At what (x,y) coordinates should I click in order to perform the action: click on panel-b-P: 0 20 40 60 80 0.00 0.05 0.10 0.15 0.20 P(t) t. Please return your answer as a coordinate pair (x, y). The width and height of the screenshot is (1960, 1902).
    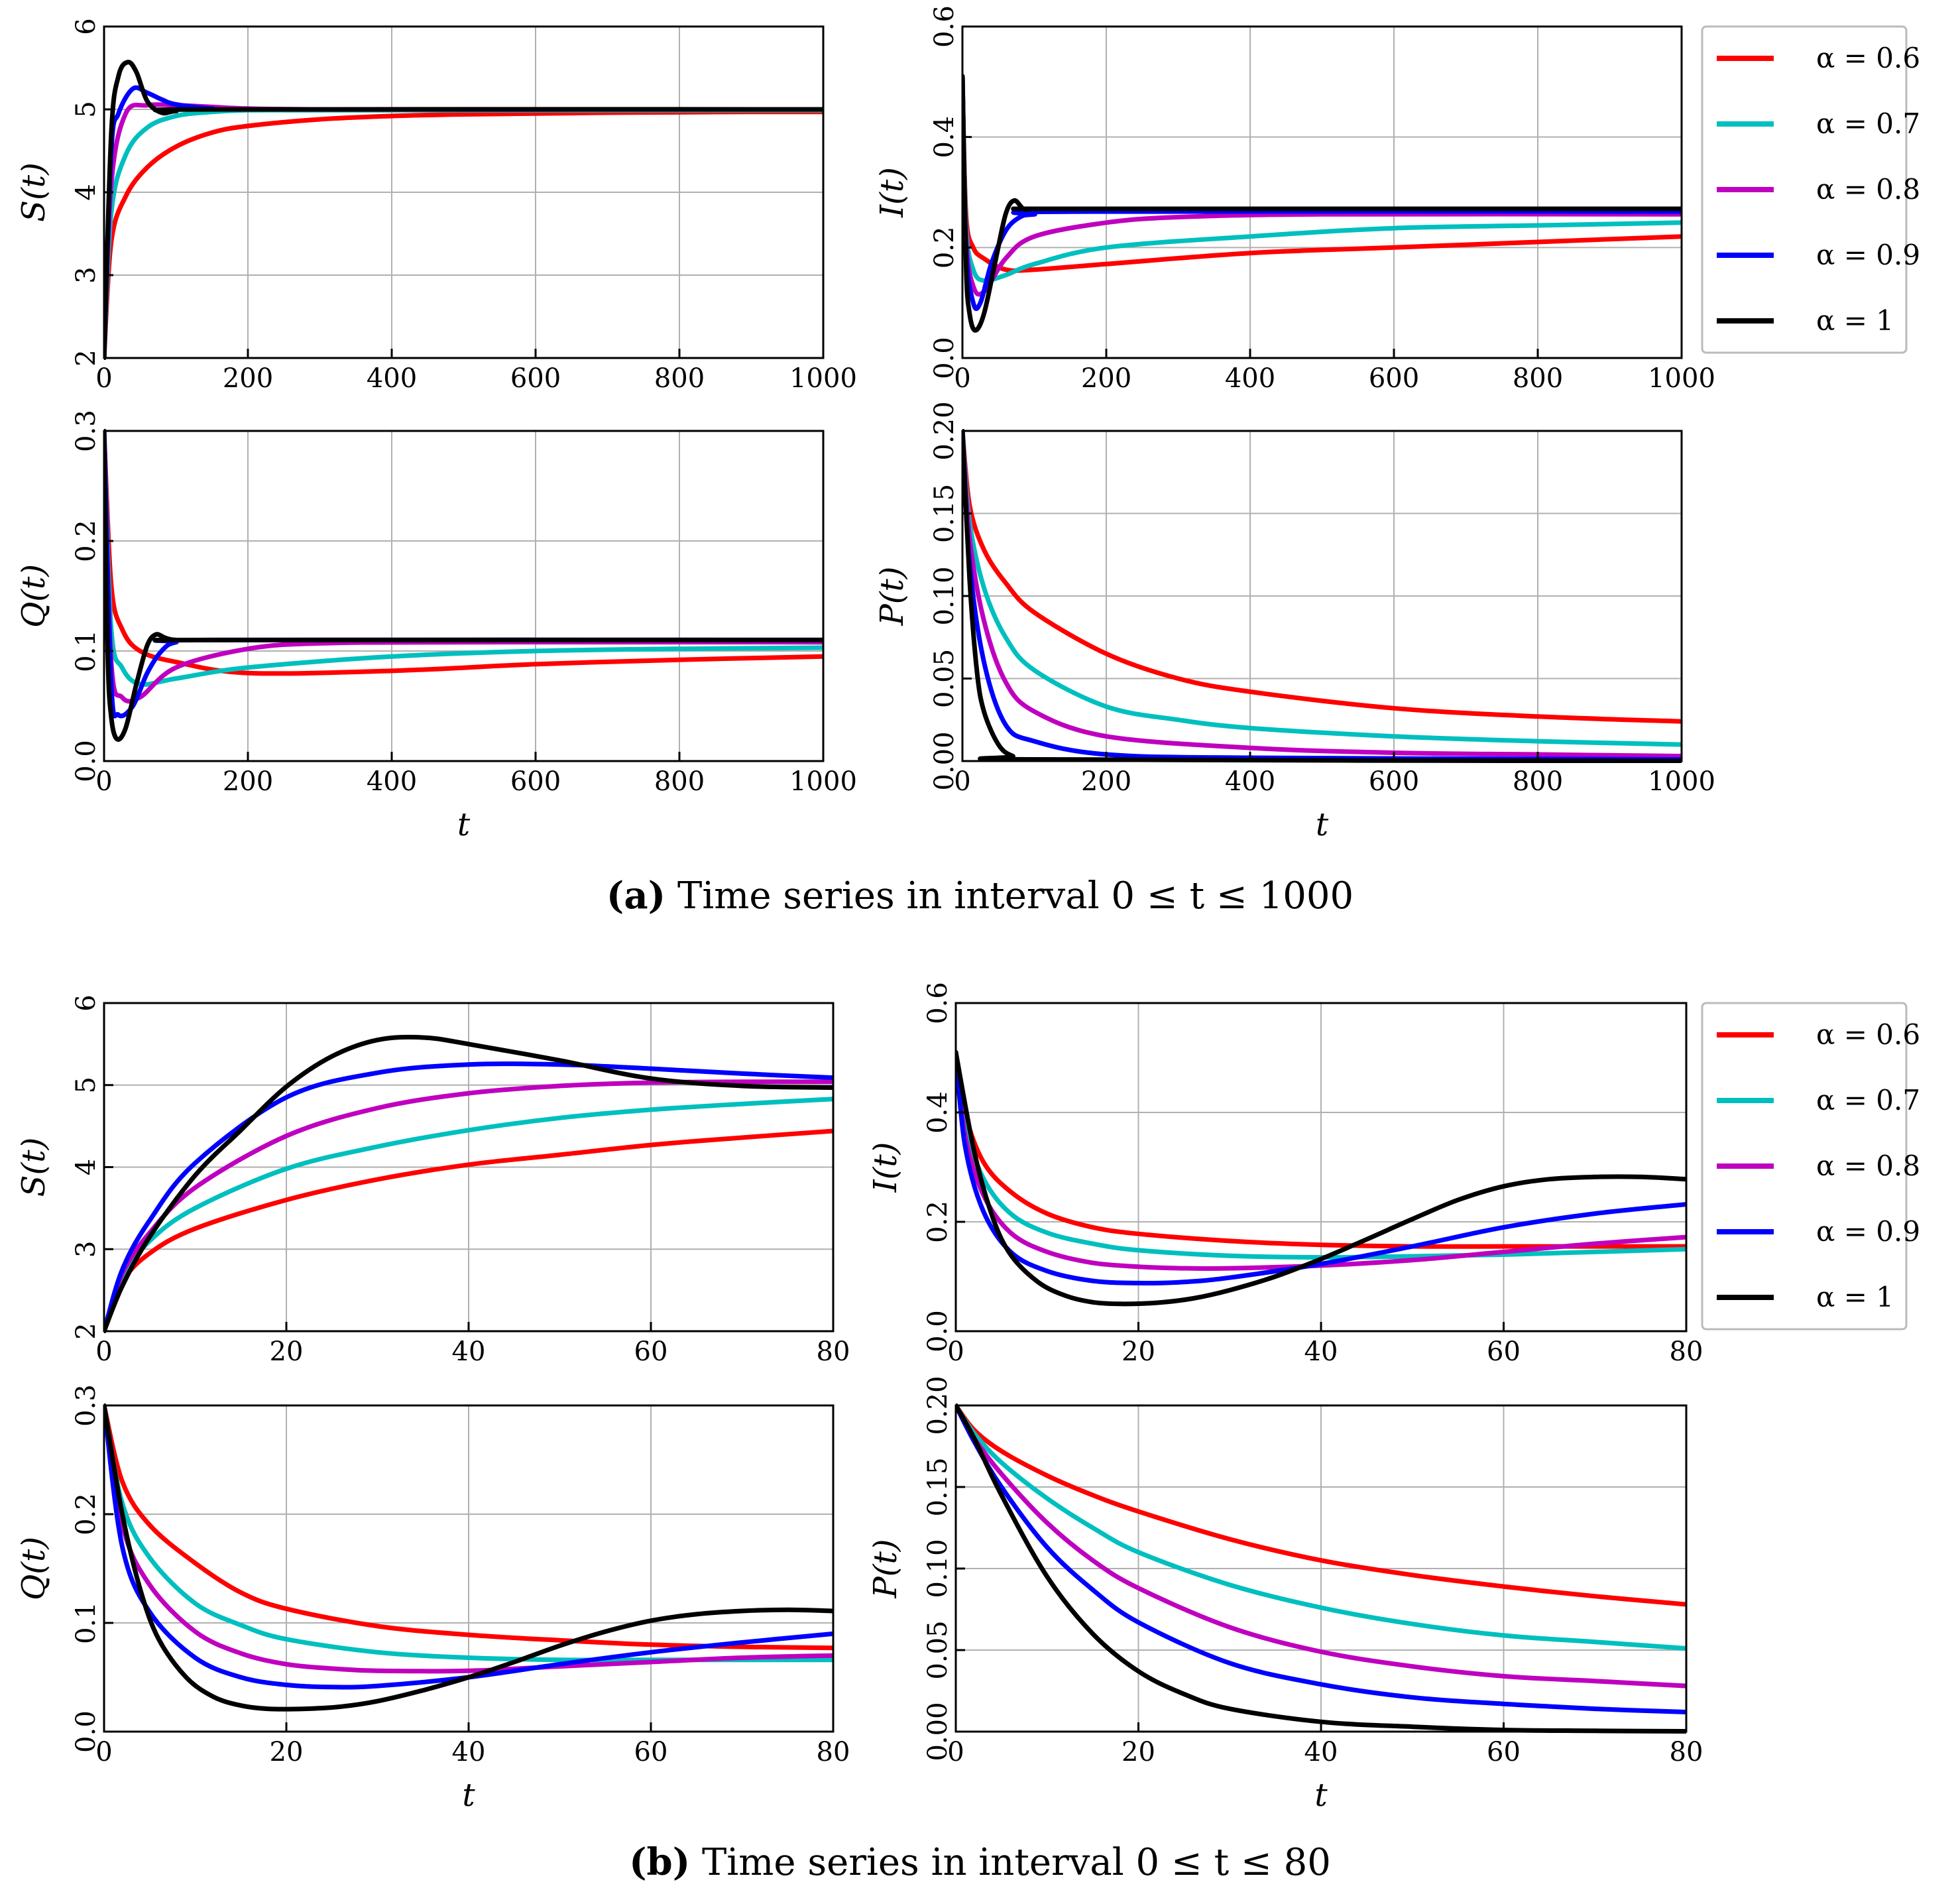
    Looking at the image, I should click on (1285, 1595).